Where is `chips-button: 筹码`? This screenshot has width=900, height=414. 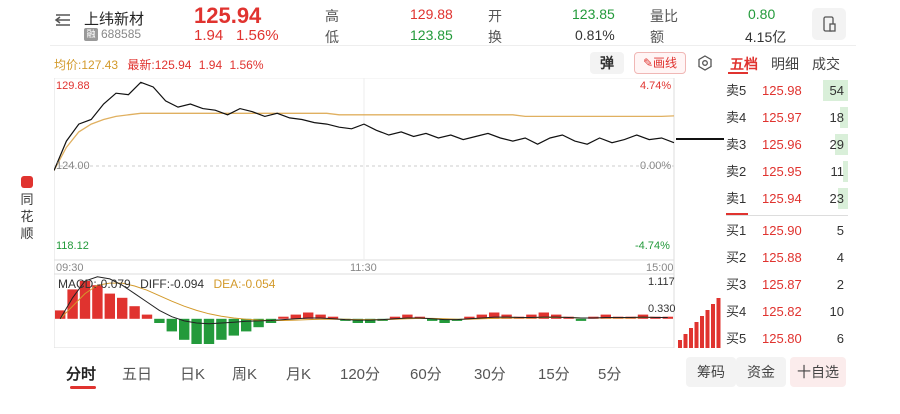
chips-button: 筹码 is located at coordinates (711, 372).